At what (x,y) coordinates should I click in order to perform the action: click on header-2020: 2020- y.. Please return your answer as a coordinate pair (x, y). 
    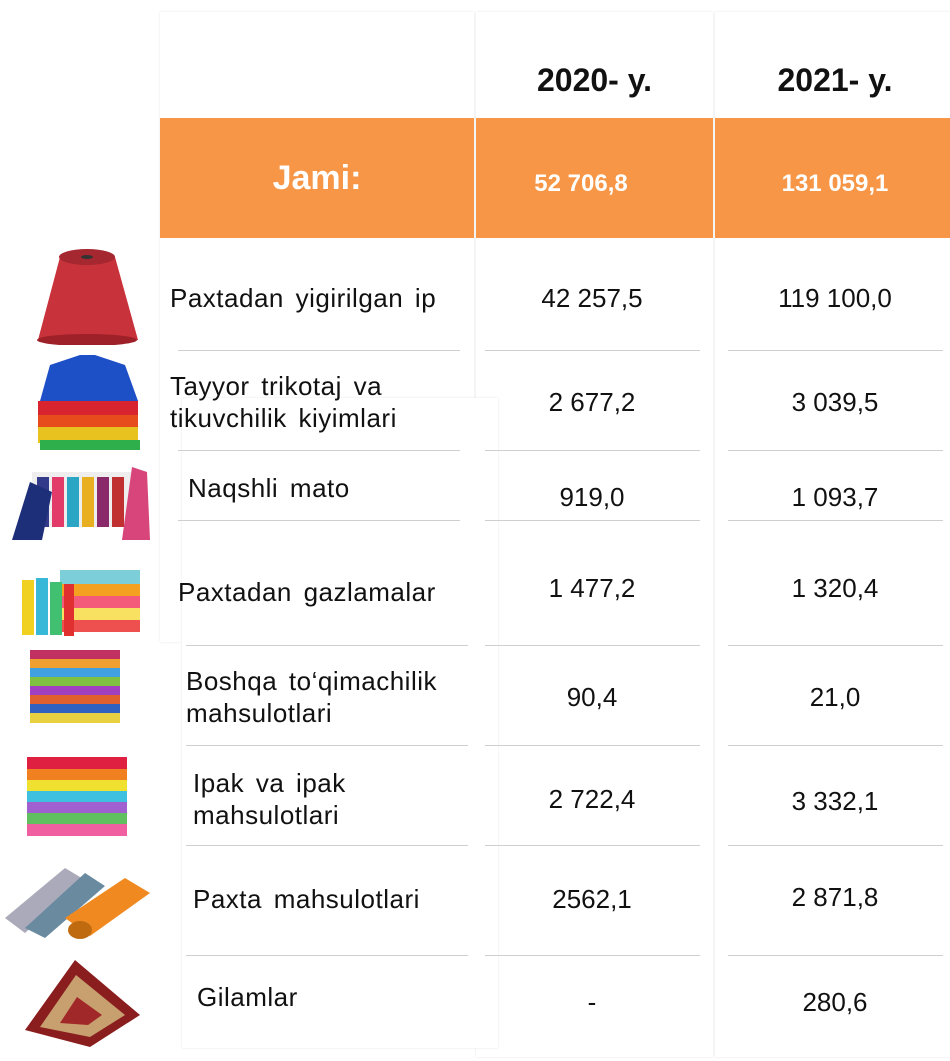
    Looking at the image, I should click on (594, 79).